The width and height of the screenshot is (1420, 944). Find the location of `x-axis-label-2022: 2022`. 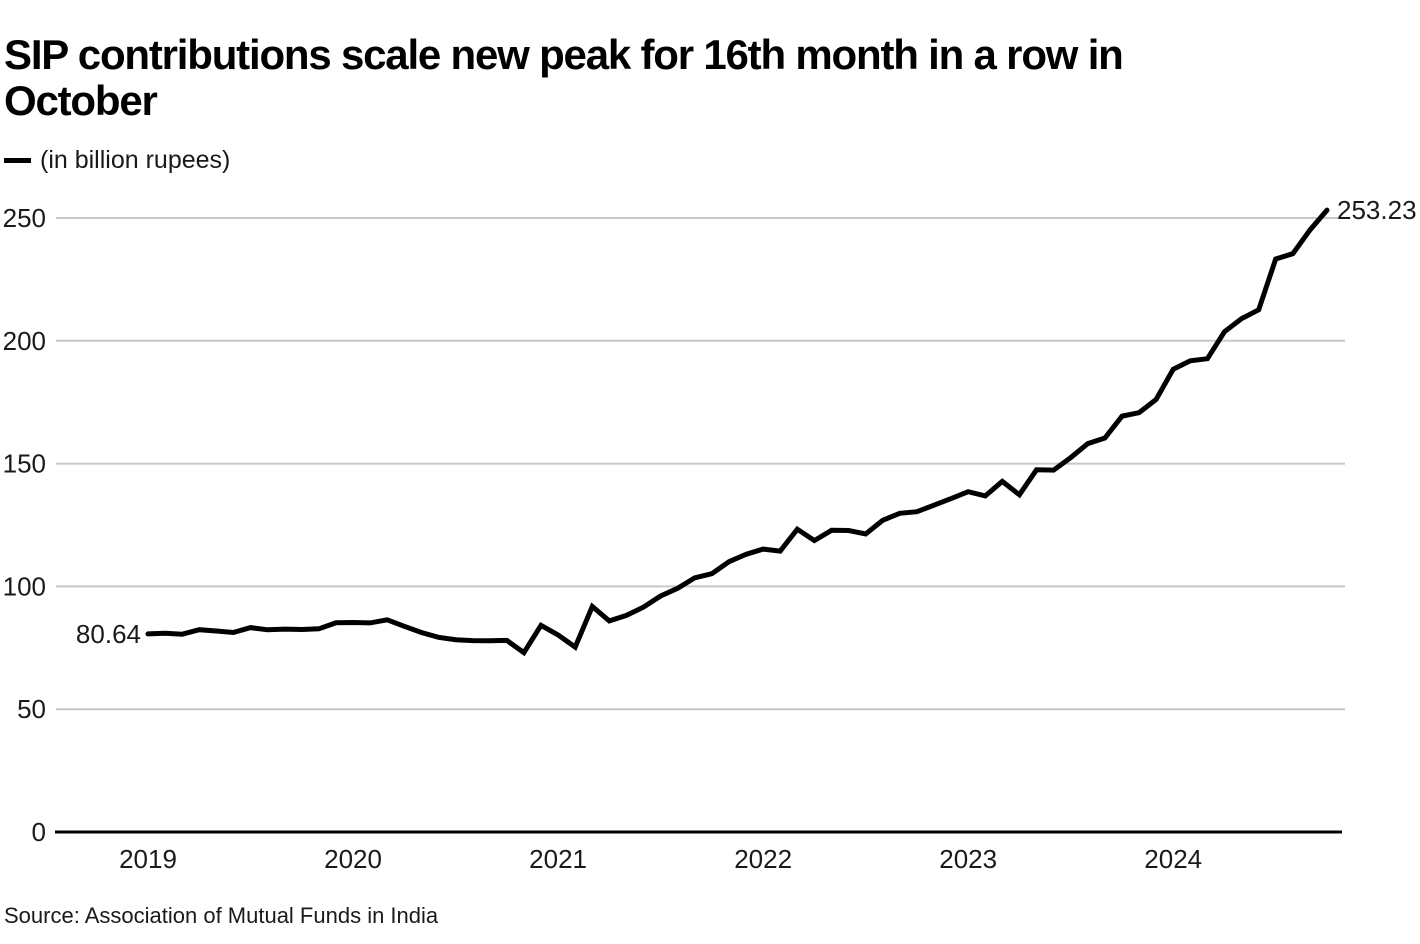

x-axis-label-2022: 2022 is located at coordinates (763, 859).